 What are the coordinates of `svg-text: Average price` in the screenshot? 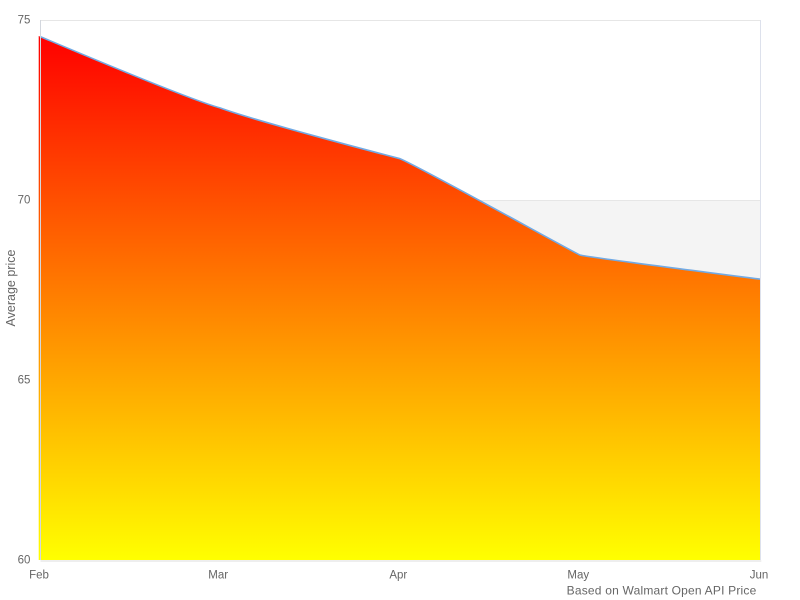 It's located at (11, 288).